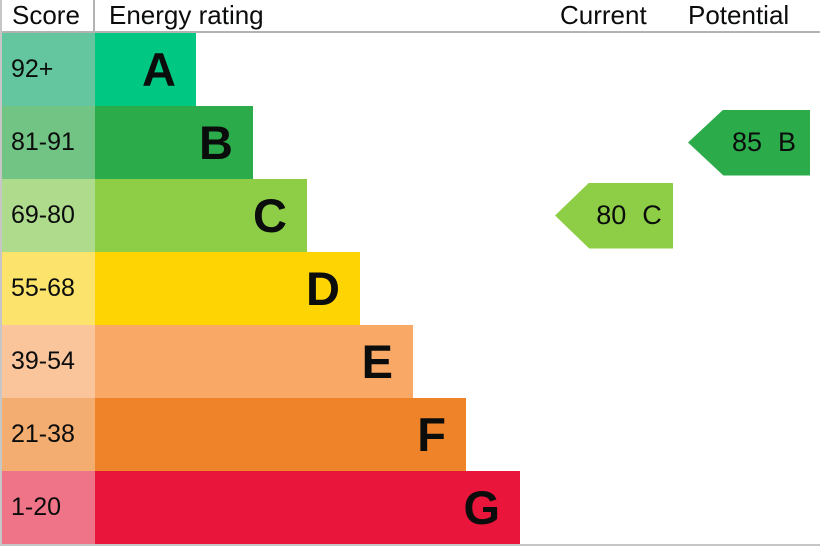  Describe the element at coordinates (145, 69) in the screenshot. I see `band-bar-a: A` at that location.